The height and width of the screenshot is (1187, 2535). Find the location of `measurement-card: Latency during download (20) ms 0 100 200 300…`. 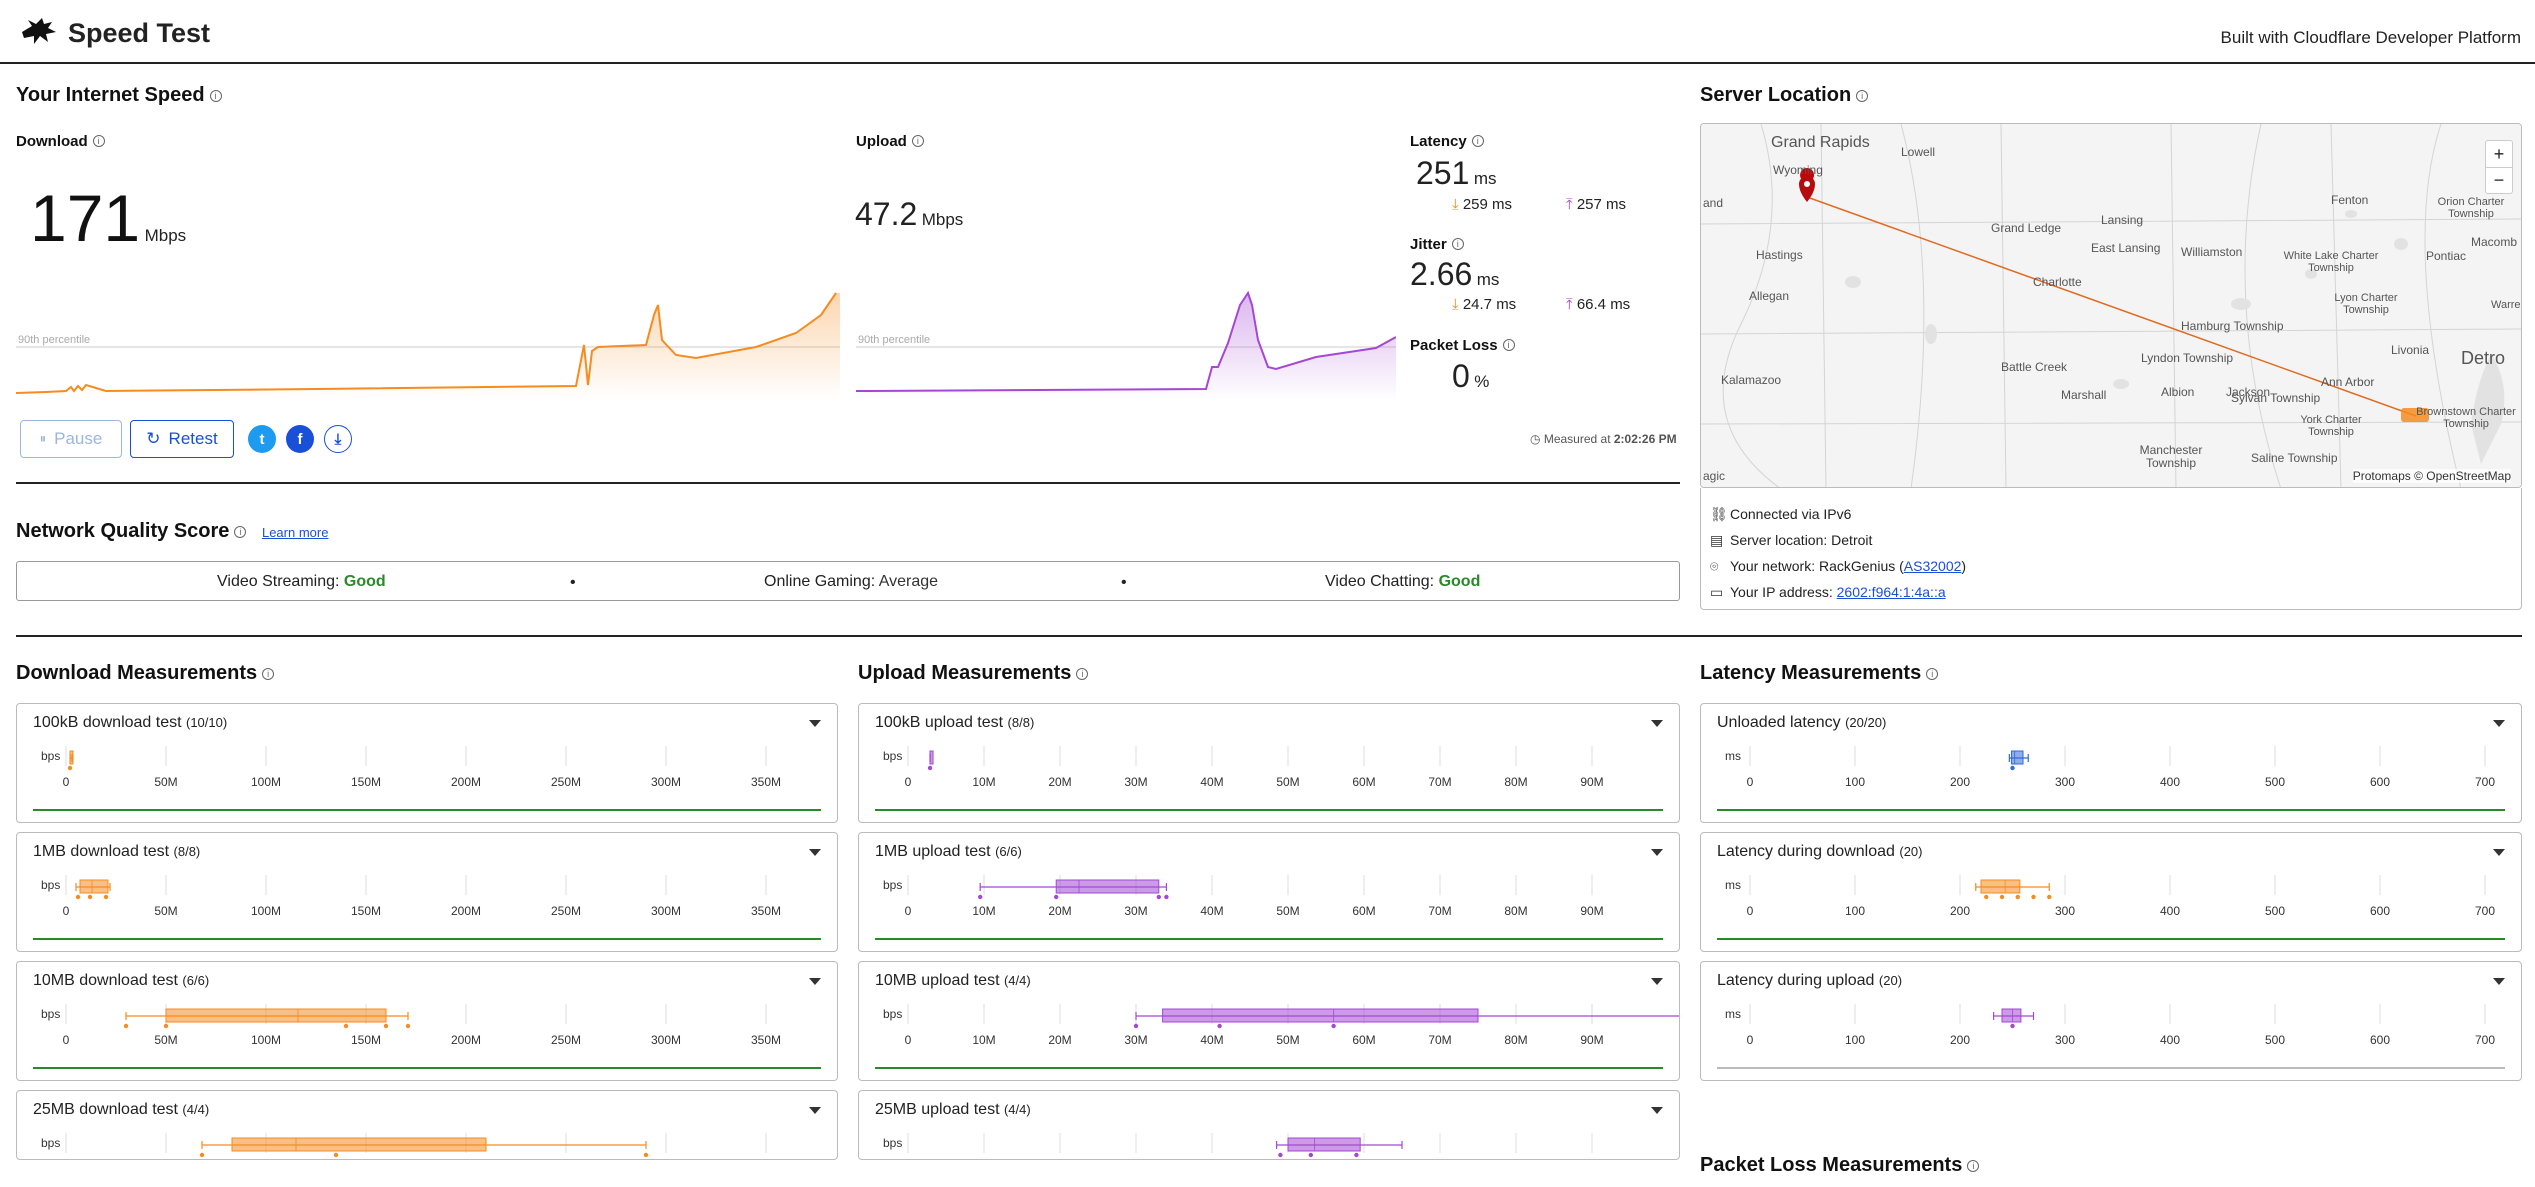

measurement-card: Latency during download (20) ms 0 100 200 300… is located at coordinates (2111, 892).